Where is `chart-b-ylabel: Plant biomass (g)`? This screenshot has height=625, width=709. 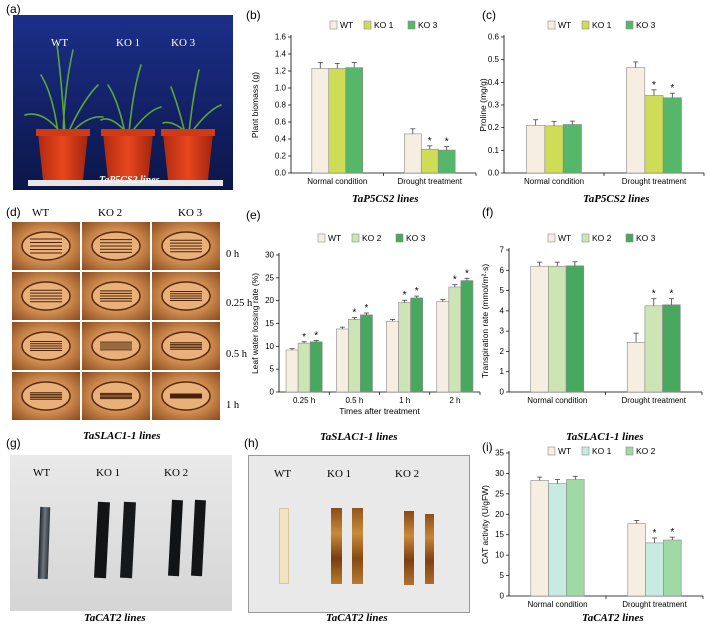
chart-b-ylabel: Plant biomass (g) is located at coordinates (255, 105).